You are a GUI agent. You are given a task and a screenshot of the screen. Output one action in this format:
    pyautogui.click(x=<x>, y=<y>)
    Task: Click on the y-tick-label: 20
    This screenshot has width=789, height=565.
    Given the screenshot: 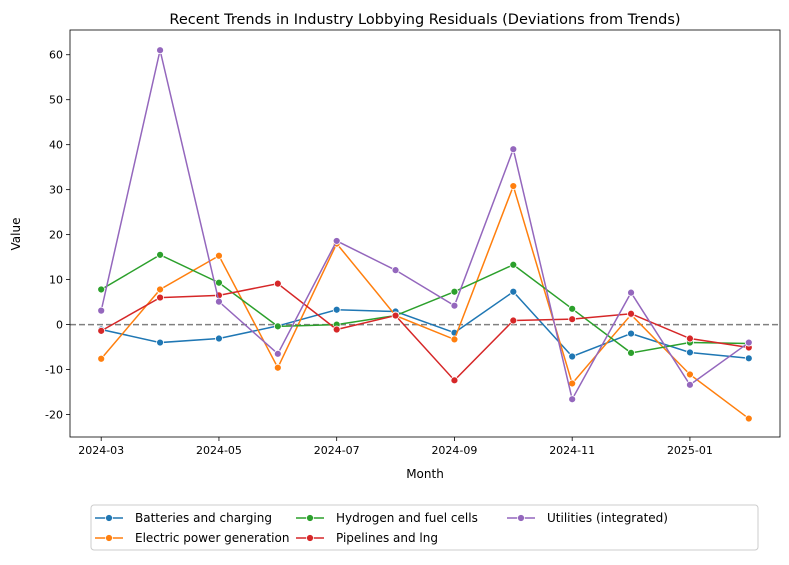 What is the action you would take?
    pyautogui.click(x=56, y=235)
    